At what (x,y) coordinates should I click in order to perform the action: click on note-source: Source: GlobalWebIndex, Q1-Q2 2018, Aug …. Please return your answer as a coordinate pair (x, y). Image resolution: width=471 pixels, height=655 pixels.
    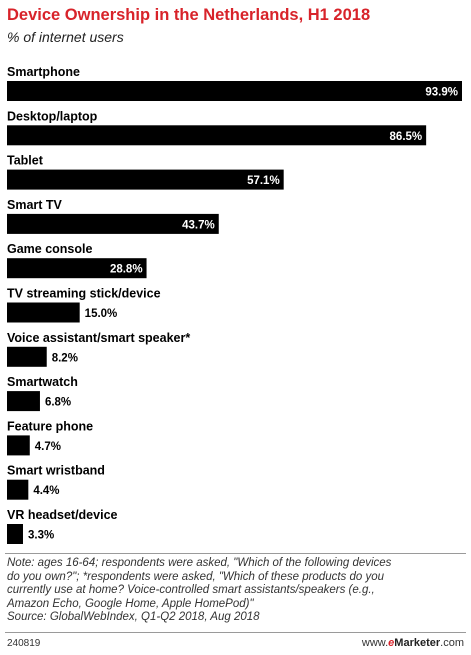
    Looking at the image, I should click on (133, 617).